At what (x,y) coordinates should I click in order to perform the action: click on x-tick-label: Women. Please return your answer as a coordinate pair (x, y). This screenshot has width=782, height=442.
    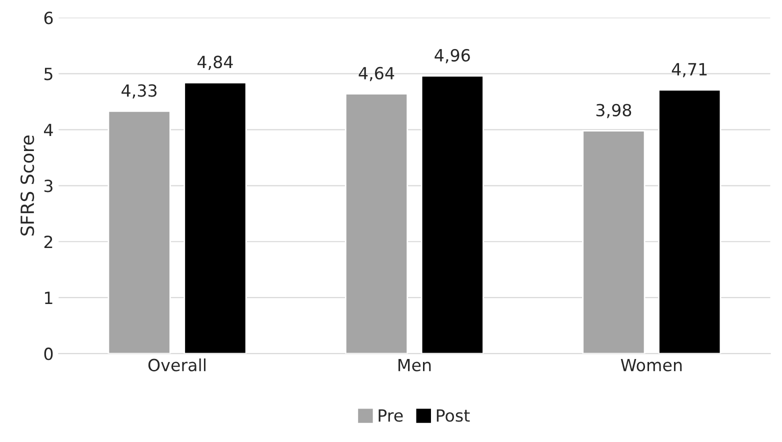
    Looking at the image, I should click on (651, 365).